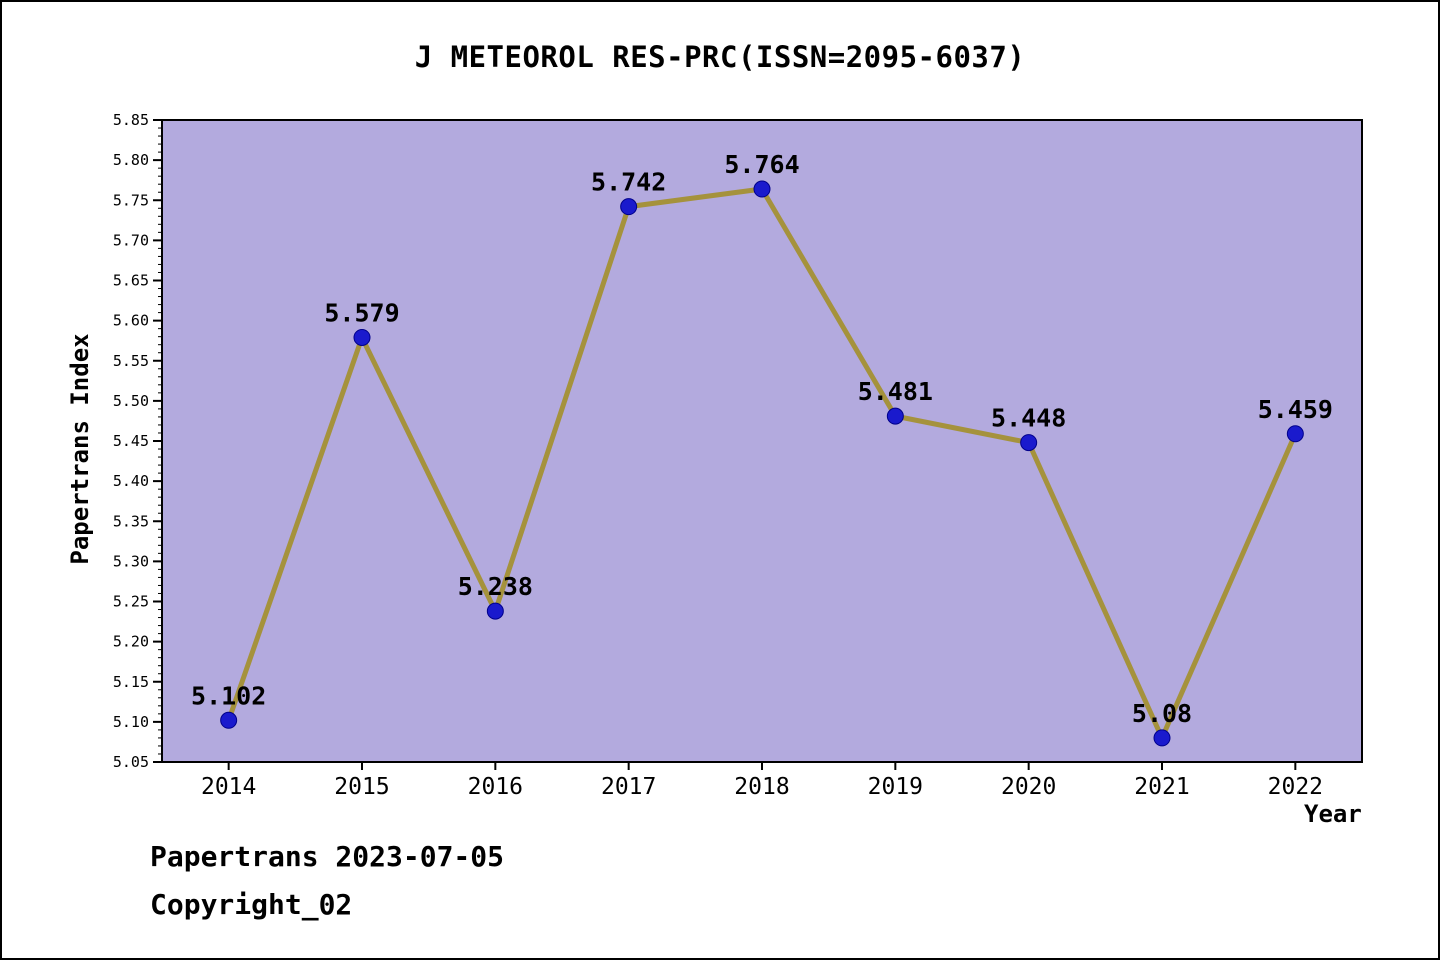  I want to click on y-tick-label: 5.10, so click(131, 722).